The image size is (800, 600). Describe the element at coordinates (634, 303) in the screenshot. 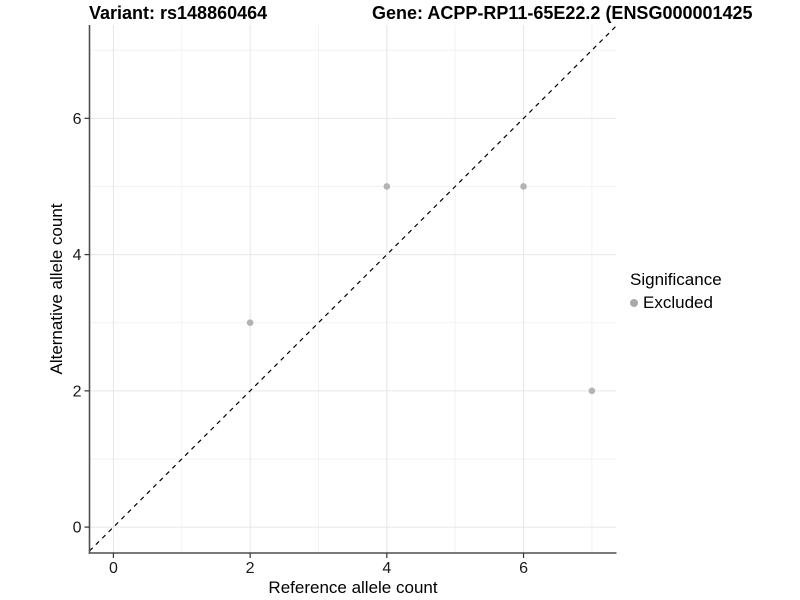

I see `legend-point-icon` at that location.